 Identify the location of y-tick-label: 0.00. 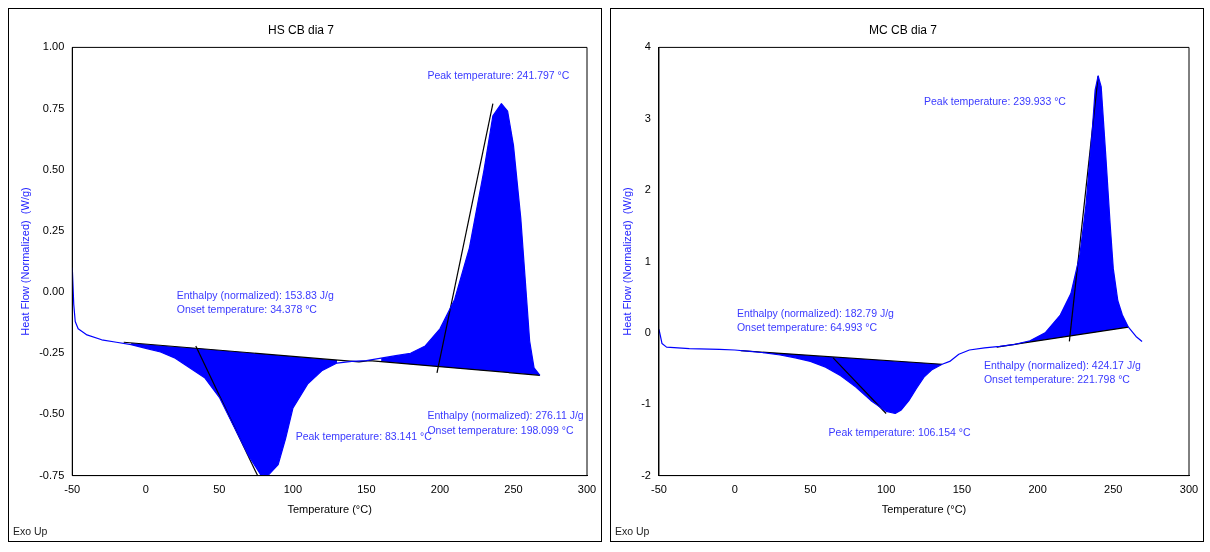
(53, 291).